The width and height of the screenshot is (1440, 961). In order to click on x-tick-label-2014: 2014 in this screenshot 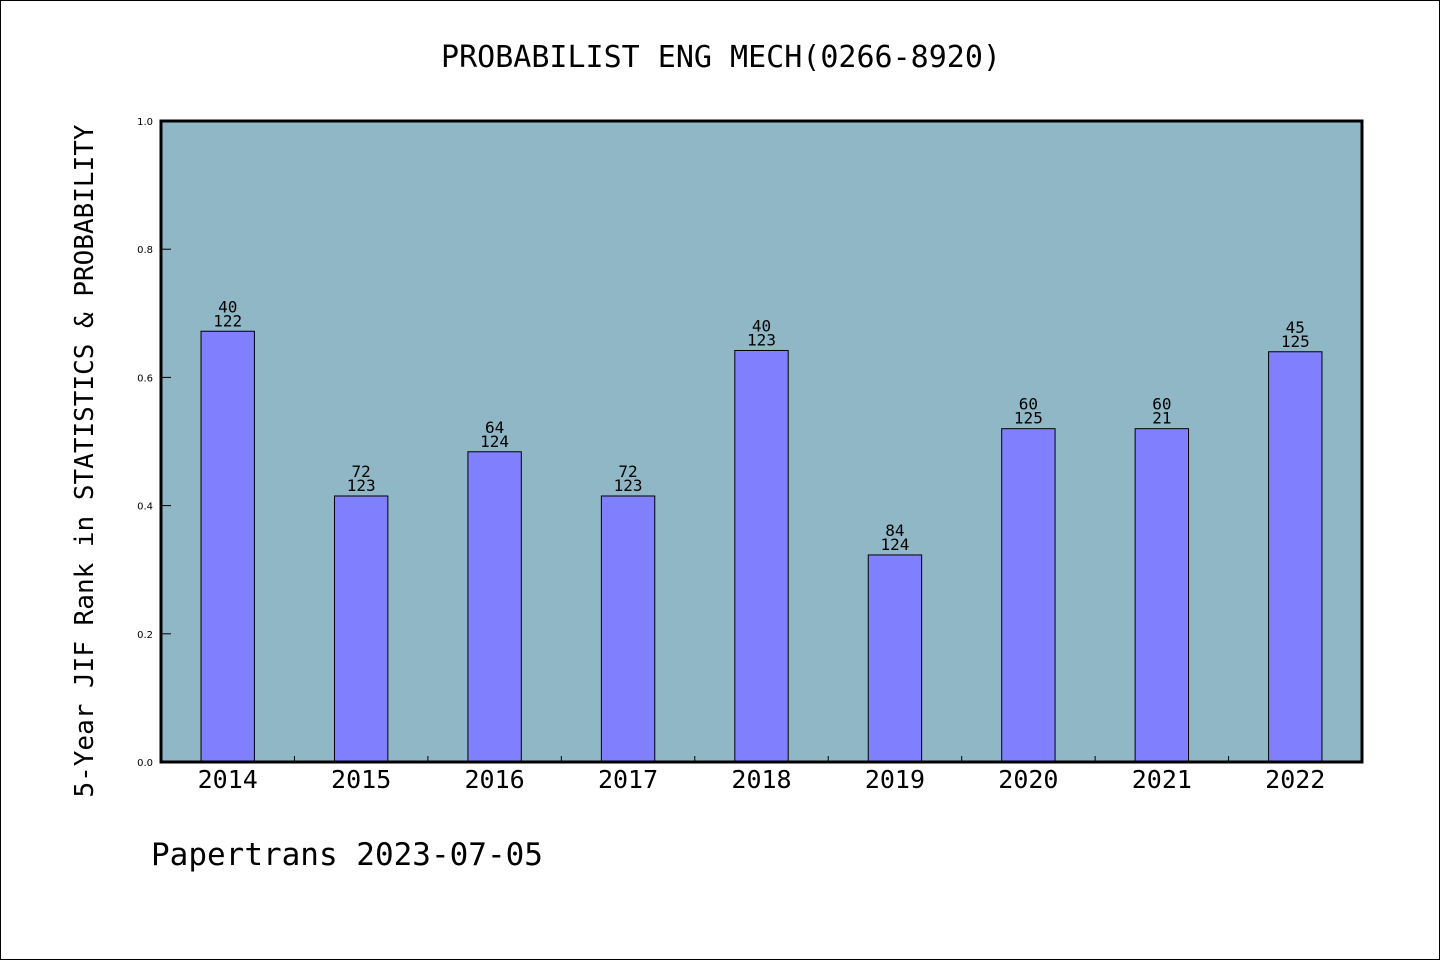, I will do `click(228, 779)`.